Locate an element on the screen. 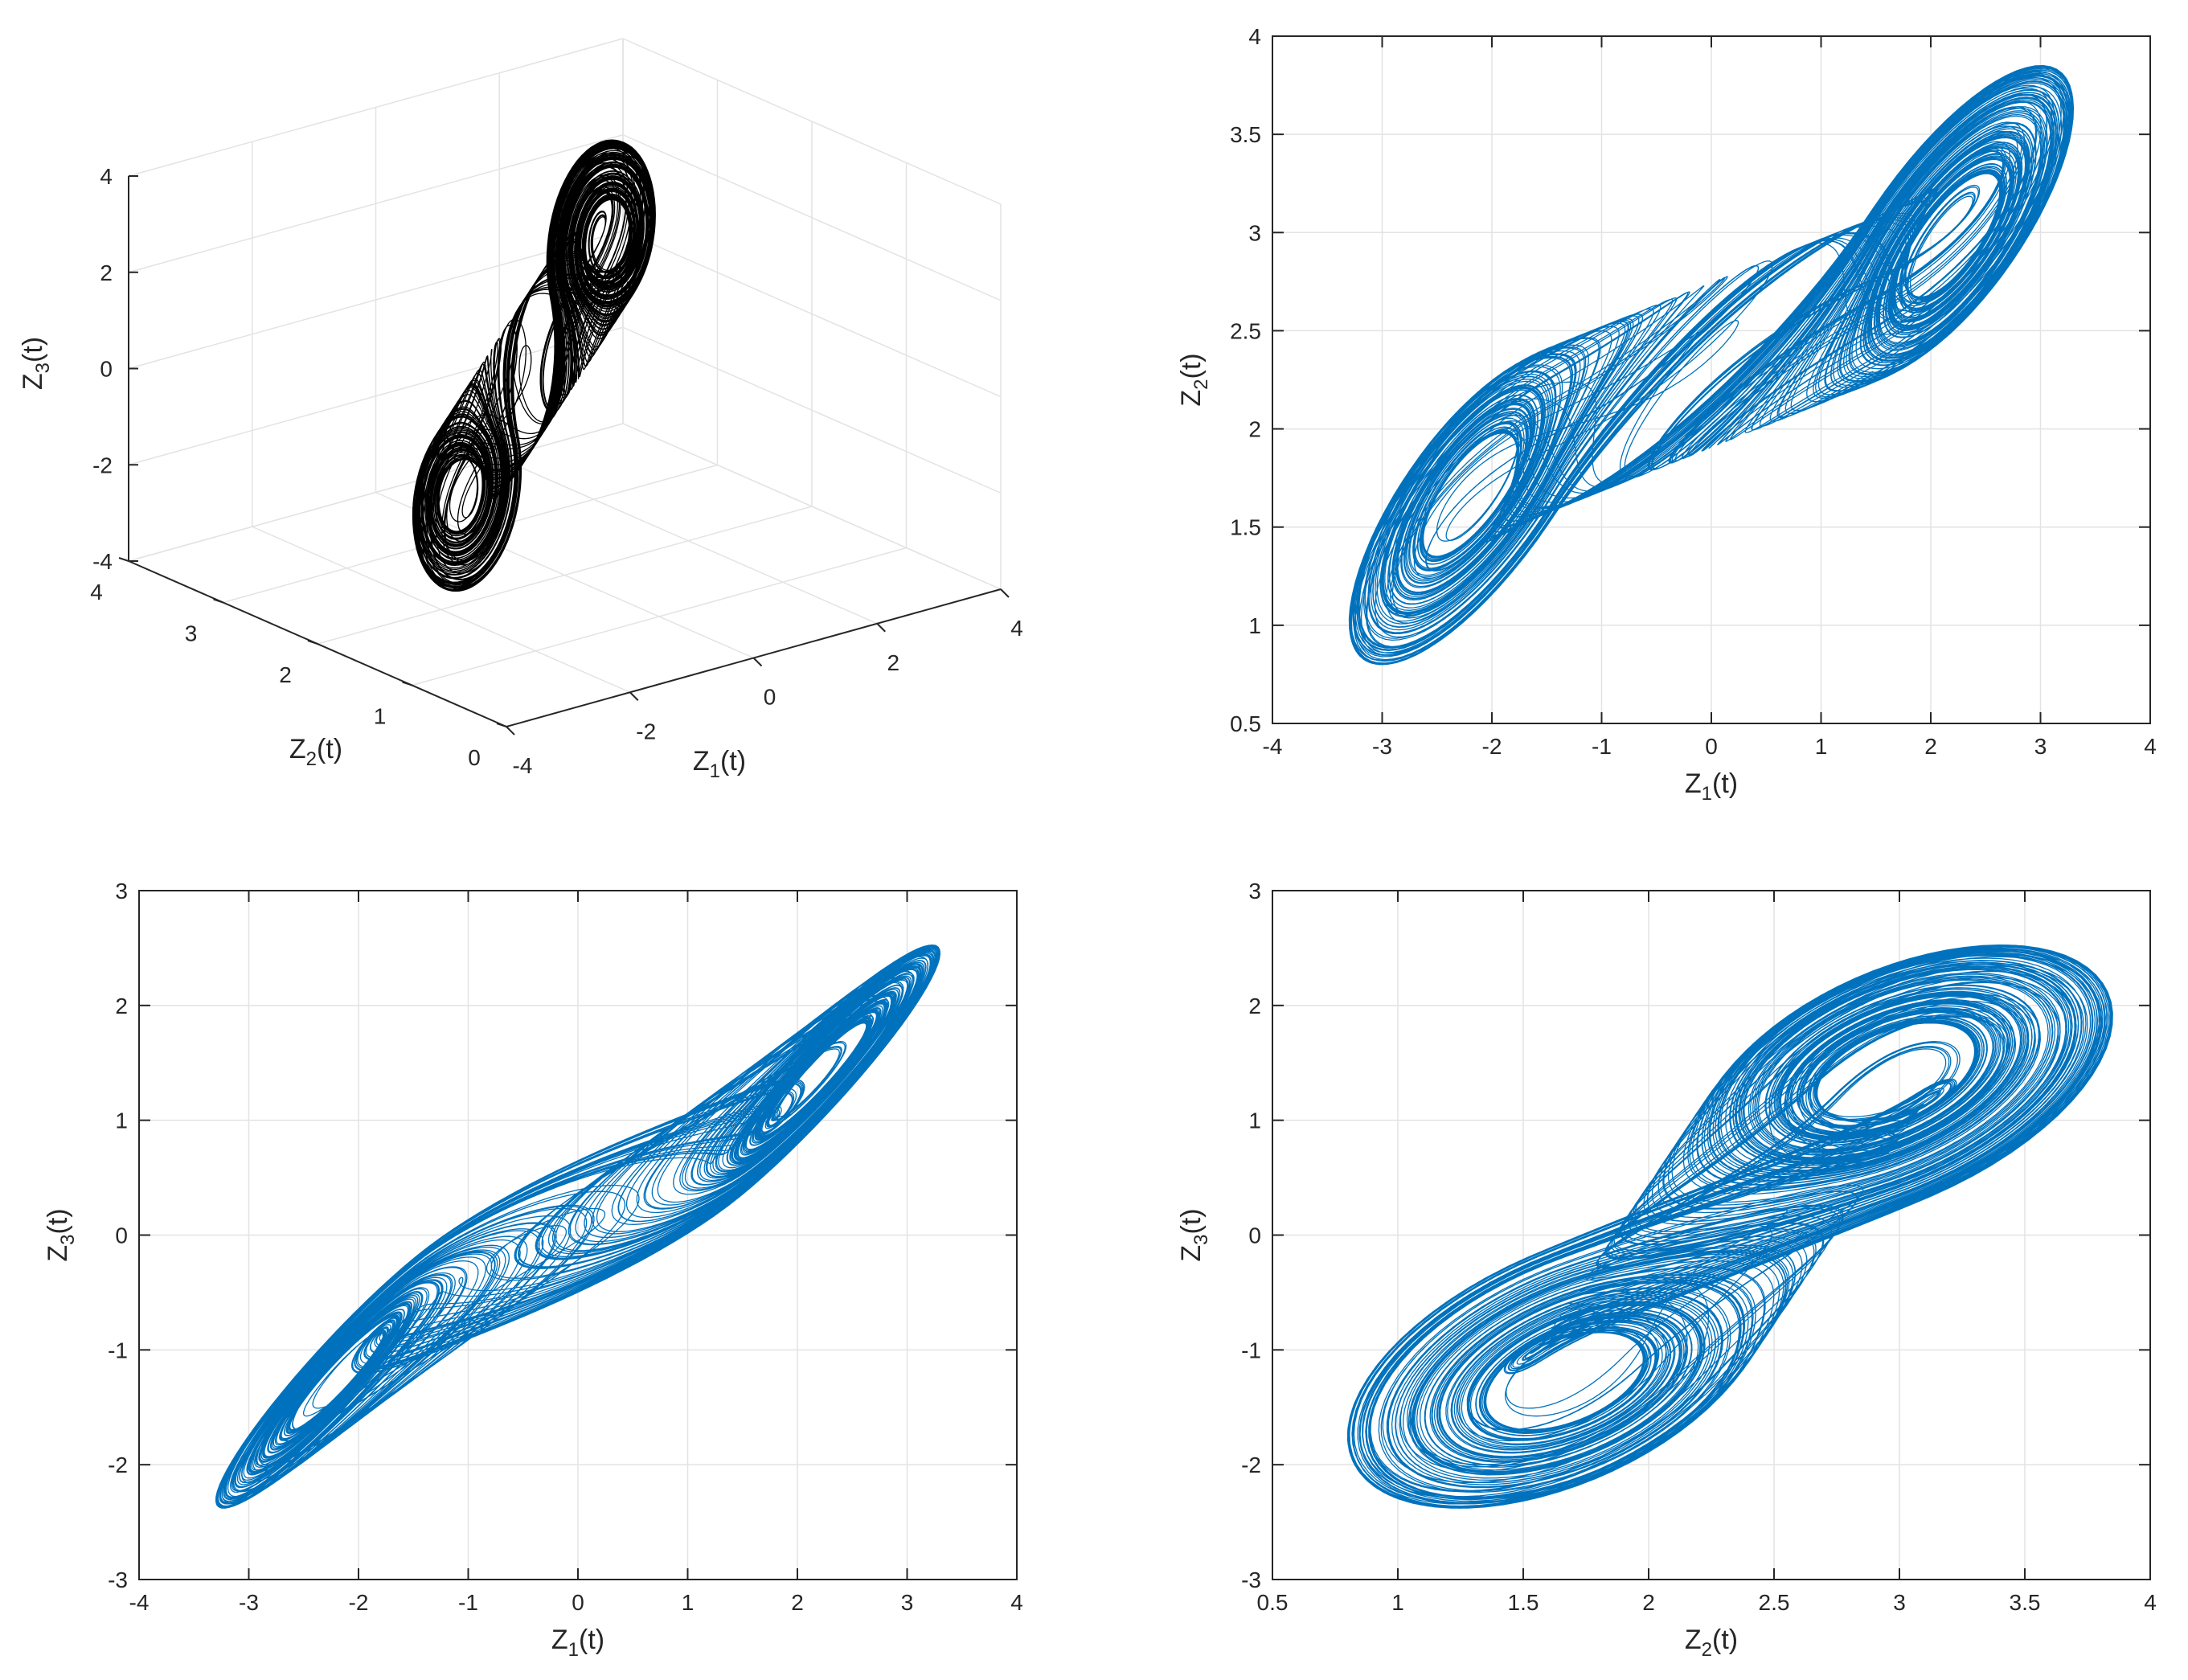  z3-tick-label: -4 is located at coordinates (102, 561).